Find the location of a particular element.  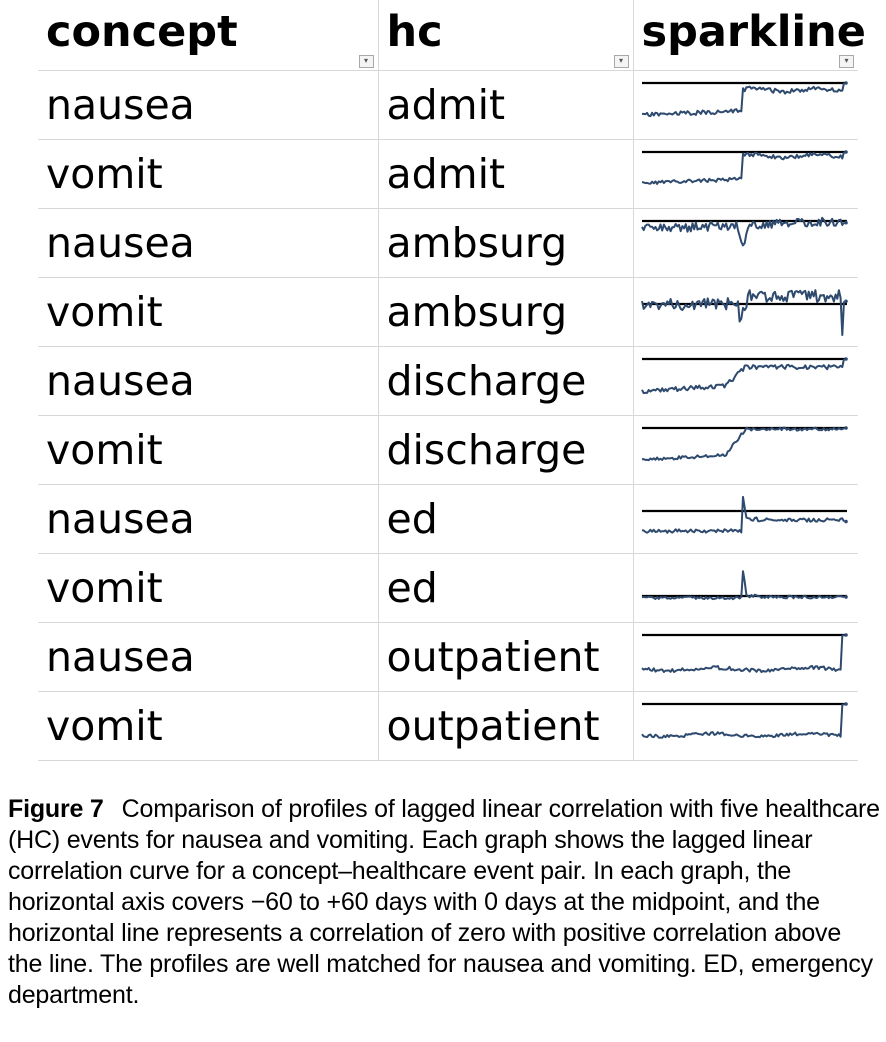

column-header-concept-label: concept is located at coordinates (142, 31).